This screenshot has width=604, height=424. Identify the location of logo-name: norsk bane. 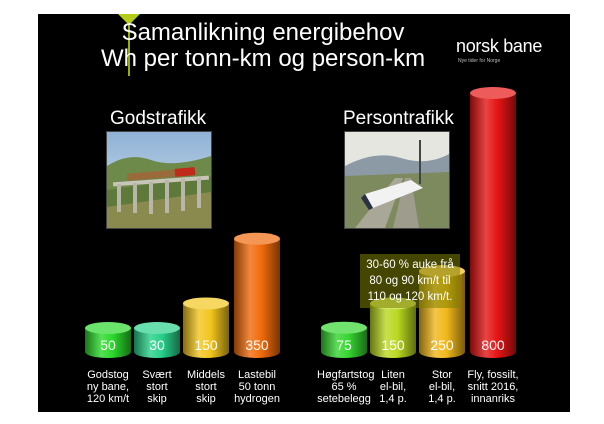
(499, 46).